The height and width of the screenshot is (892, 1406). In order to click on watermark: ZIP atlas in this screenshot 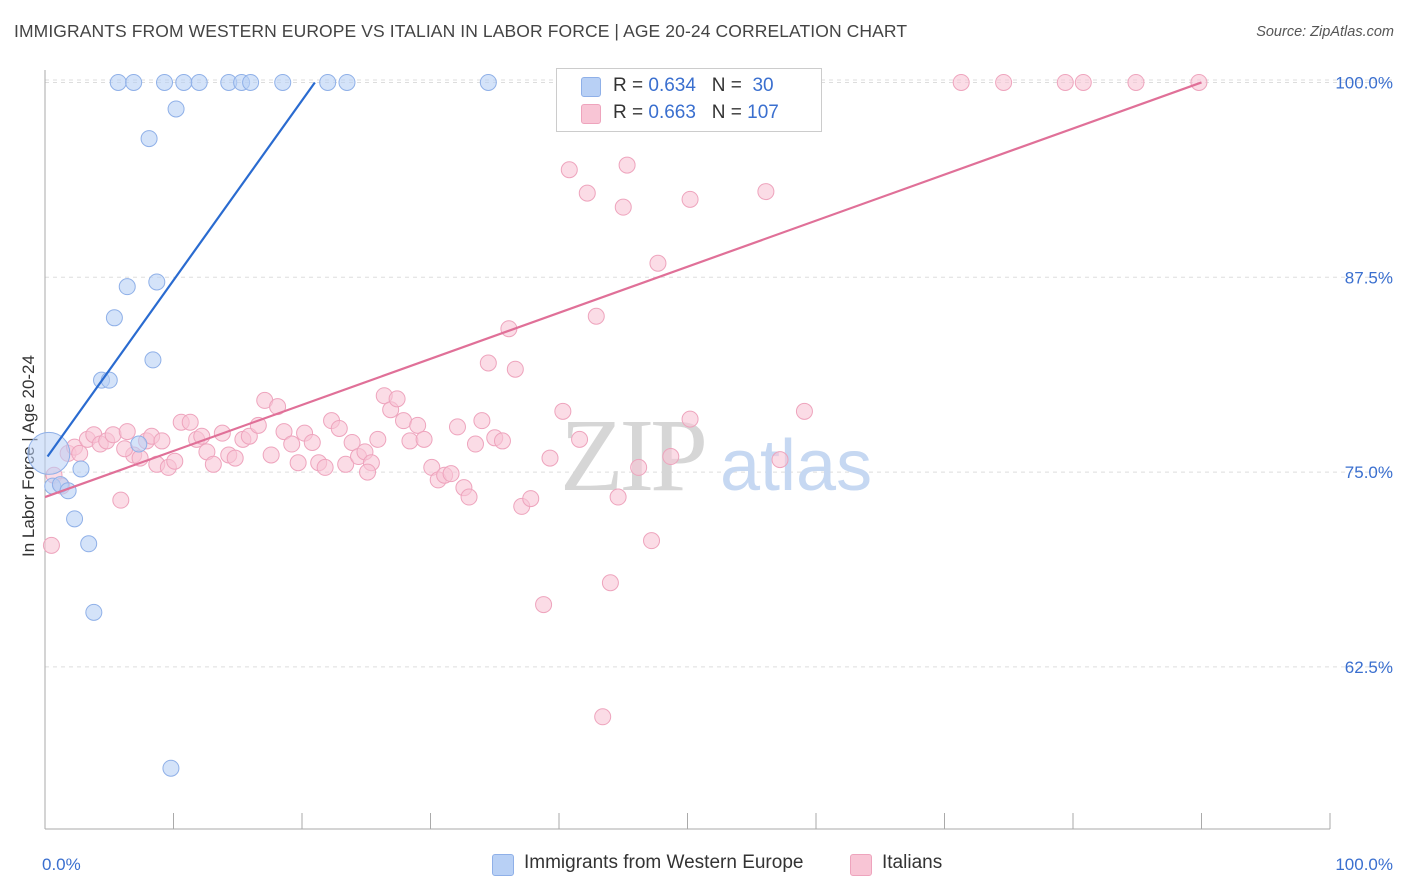, I will do `click(716, 455)`.